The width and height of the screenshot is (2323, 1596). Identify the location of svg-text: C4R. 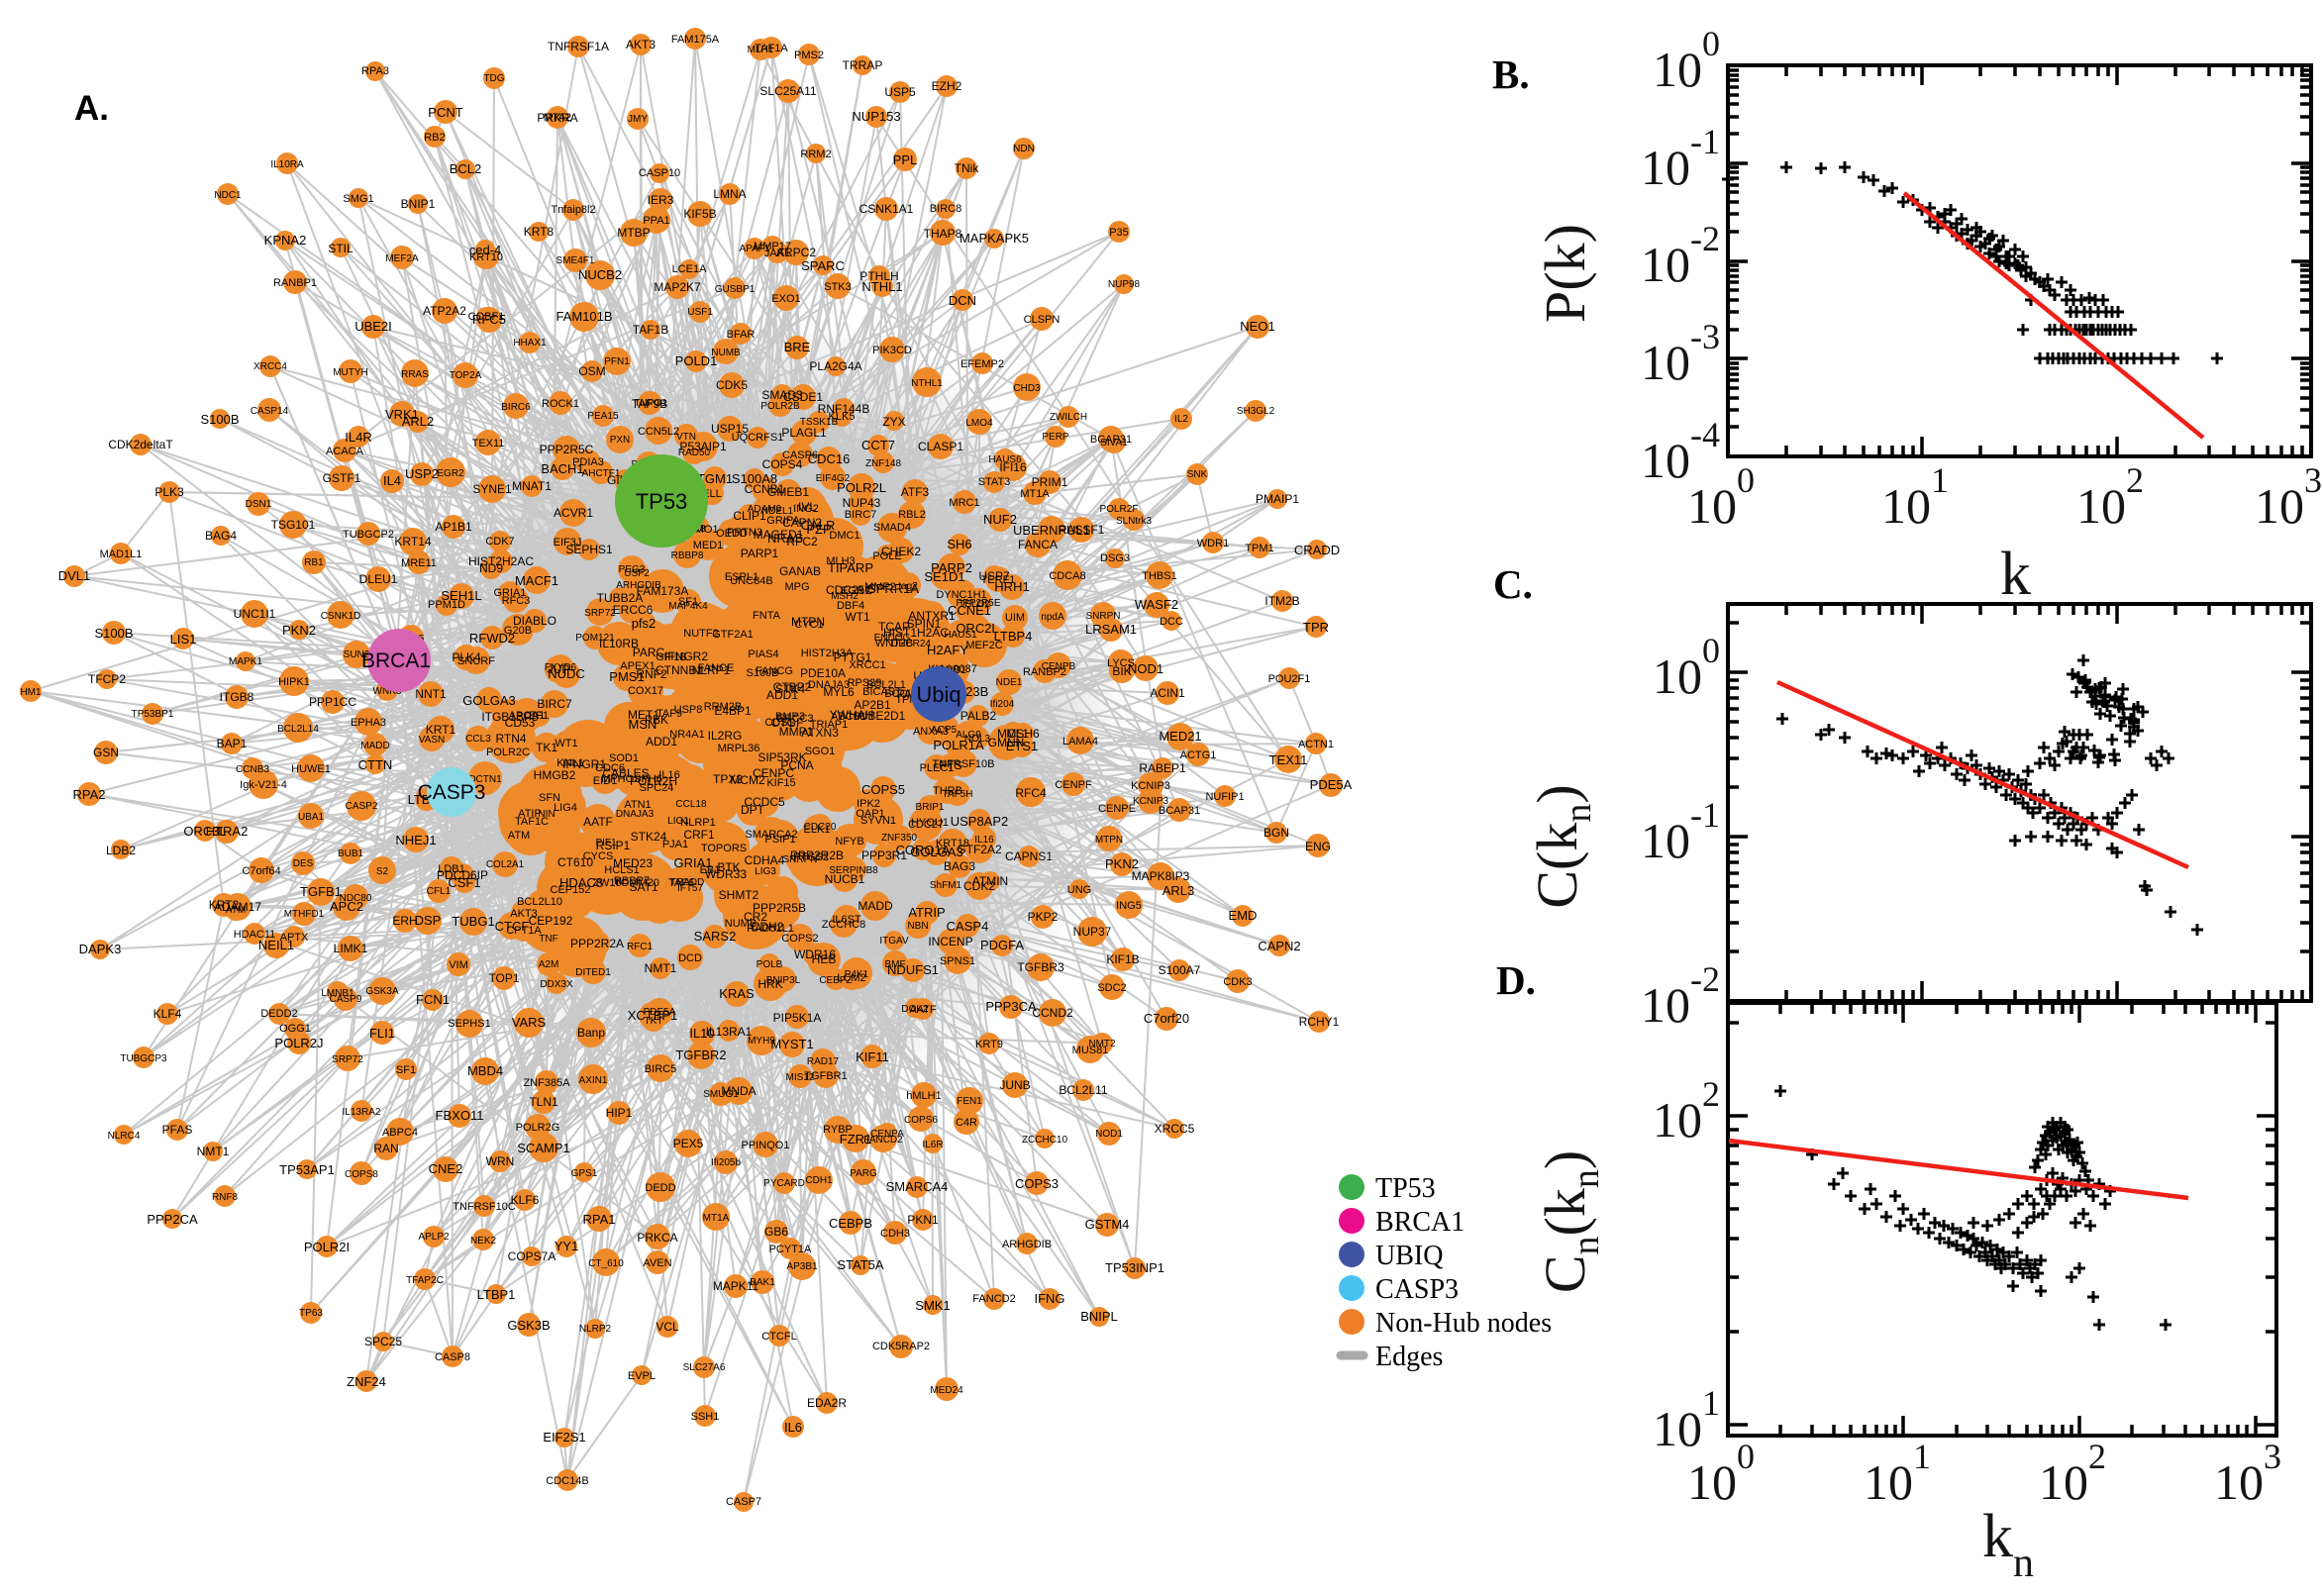
(966, 1123).